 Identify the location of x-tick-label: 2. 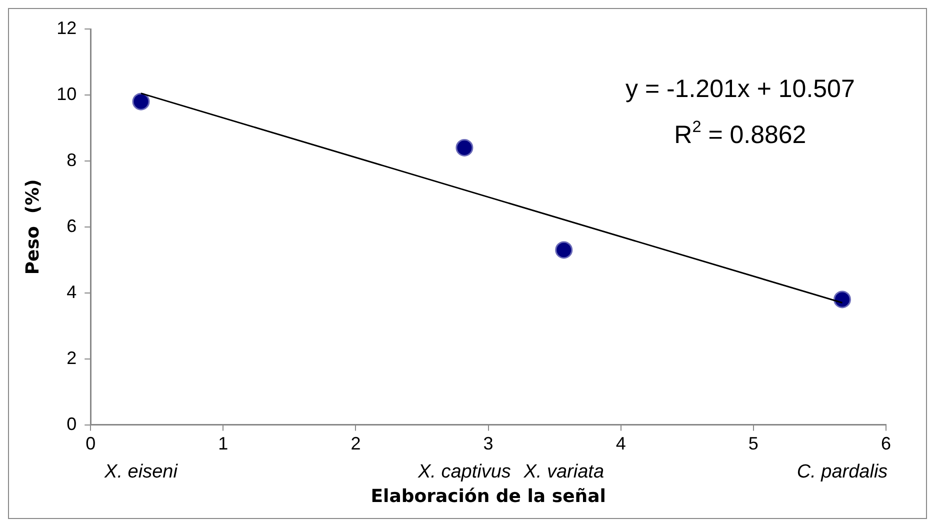
(355, 444).